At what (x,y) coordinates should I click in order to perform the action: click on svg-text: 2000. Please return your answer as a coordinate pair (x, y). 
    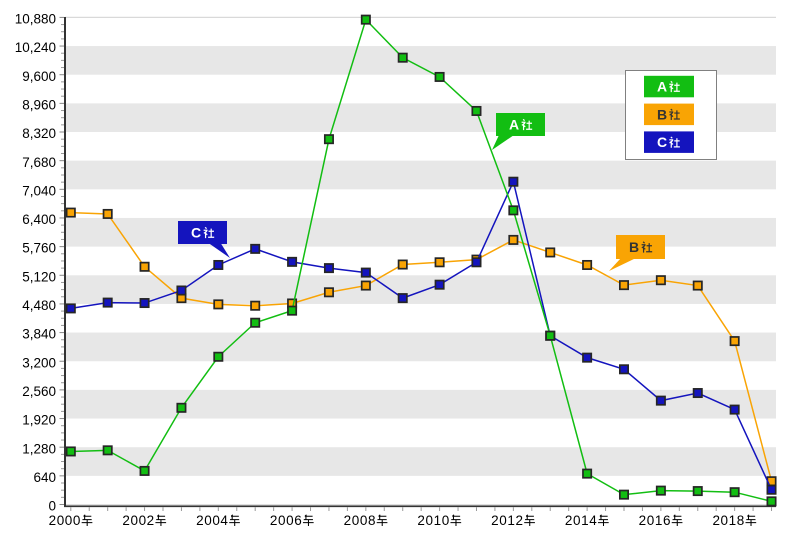
    Looking at the image, I should click on (65, 520).